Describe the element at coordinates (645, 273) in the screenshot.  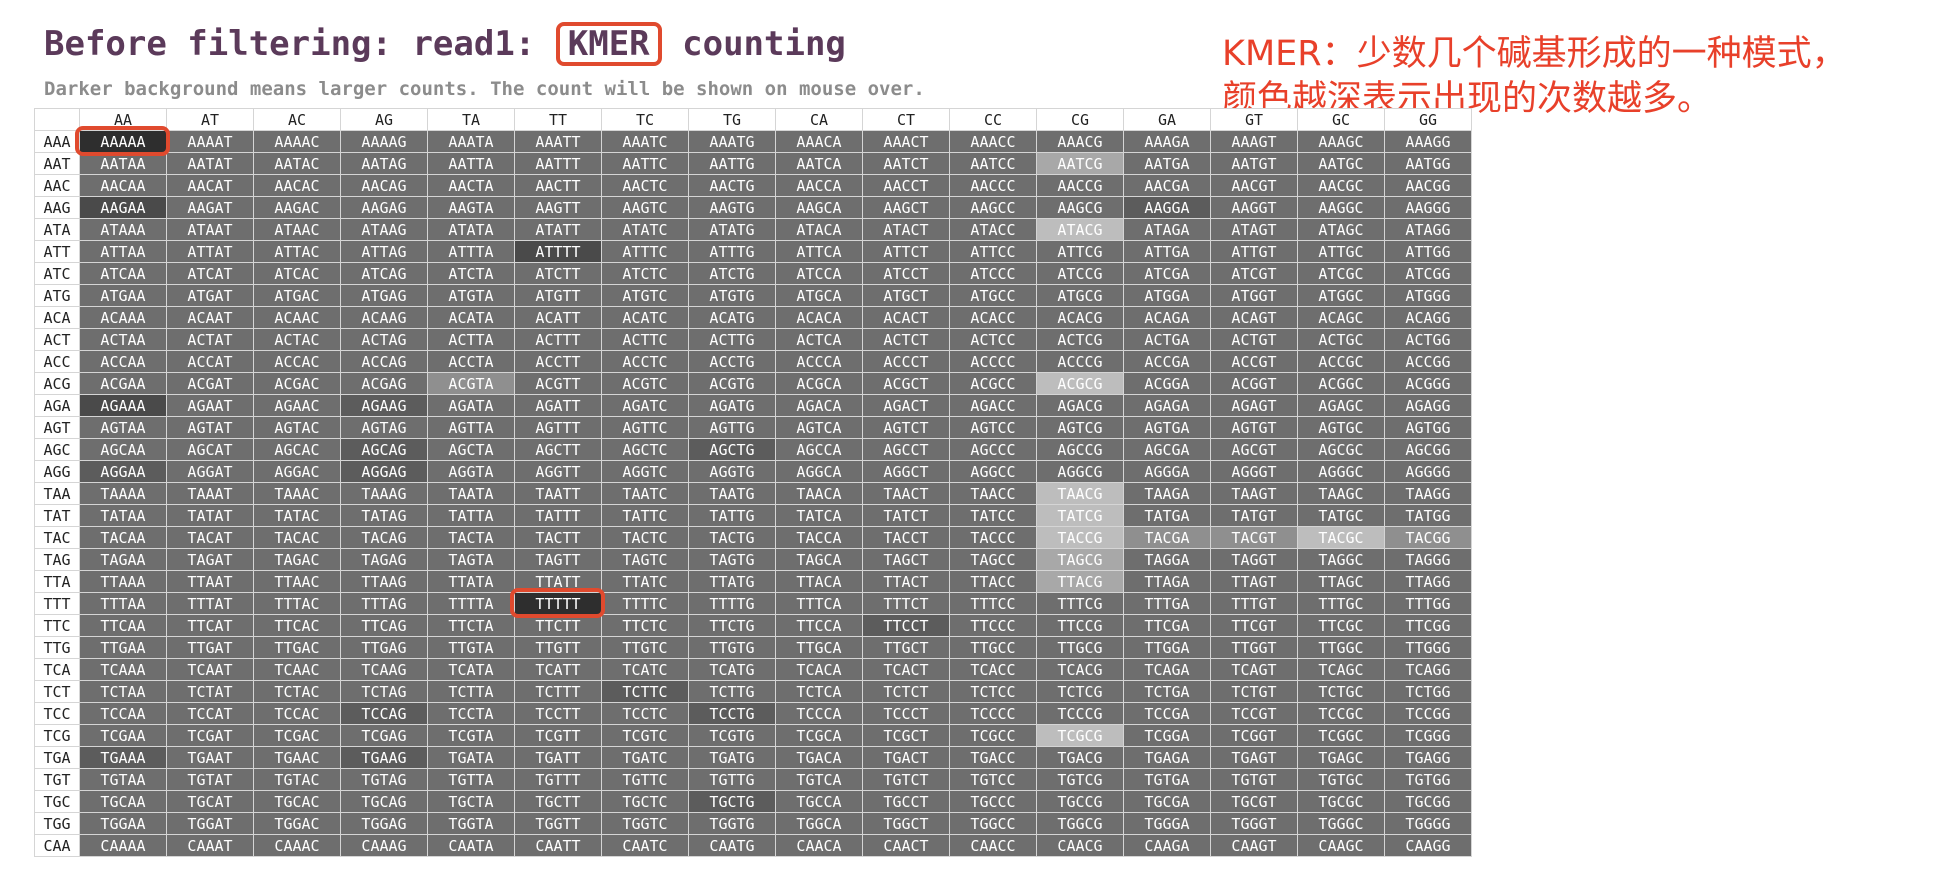
I see `kmer-cell-atctc: ATCTC` at that location.